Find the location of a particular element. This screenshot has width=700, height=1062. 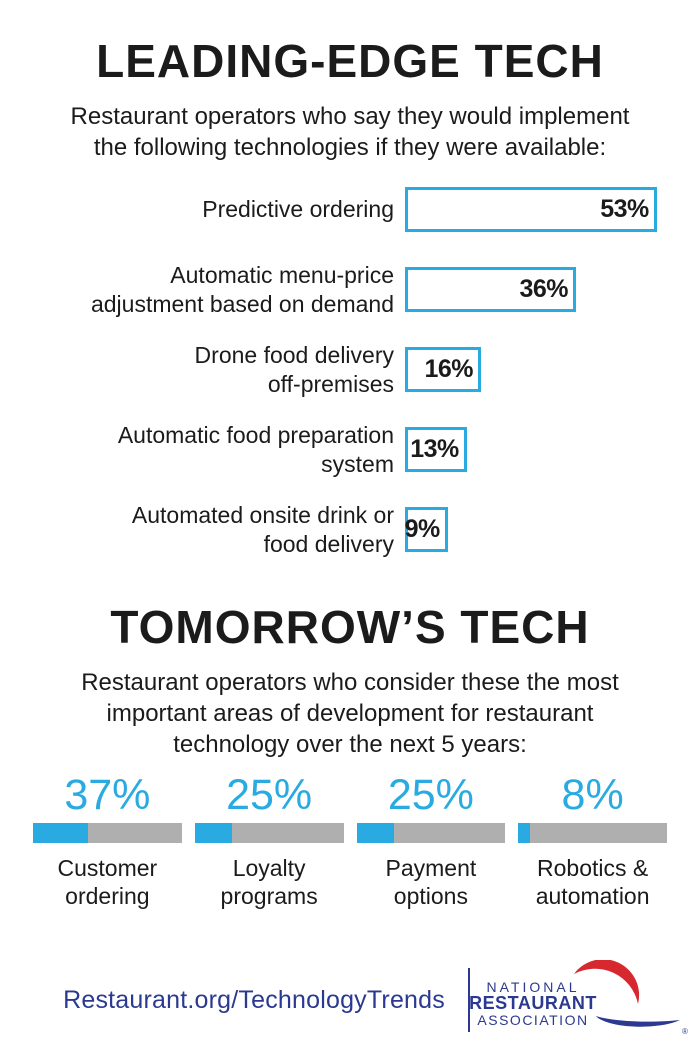

logo-line-national: NATIONAL is located at coordinates (533, 987).